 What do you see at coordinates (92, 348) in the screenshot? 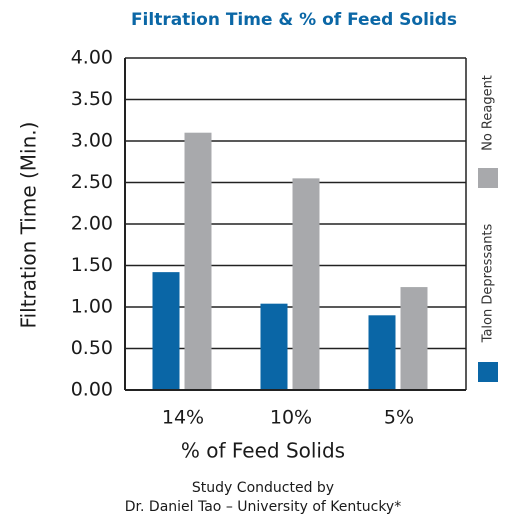
I see `y-tick-label: 0.50` at bounding box center [92, 348].